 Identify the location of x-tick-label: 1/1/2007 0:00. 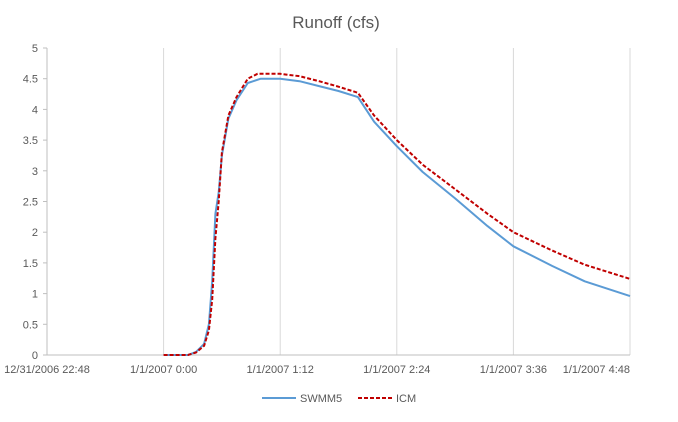
(163, 370).